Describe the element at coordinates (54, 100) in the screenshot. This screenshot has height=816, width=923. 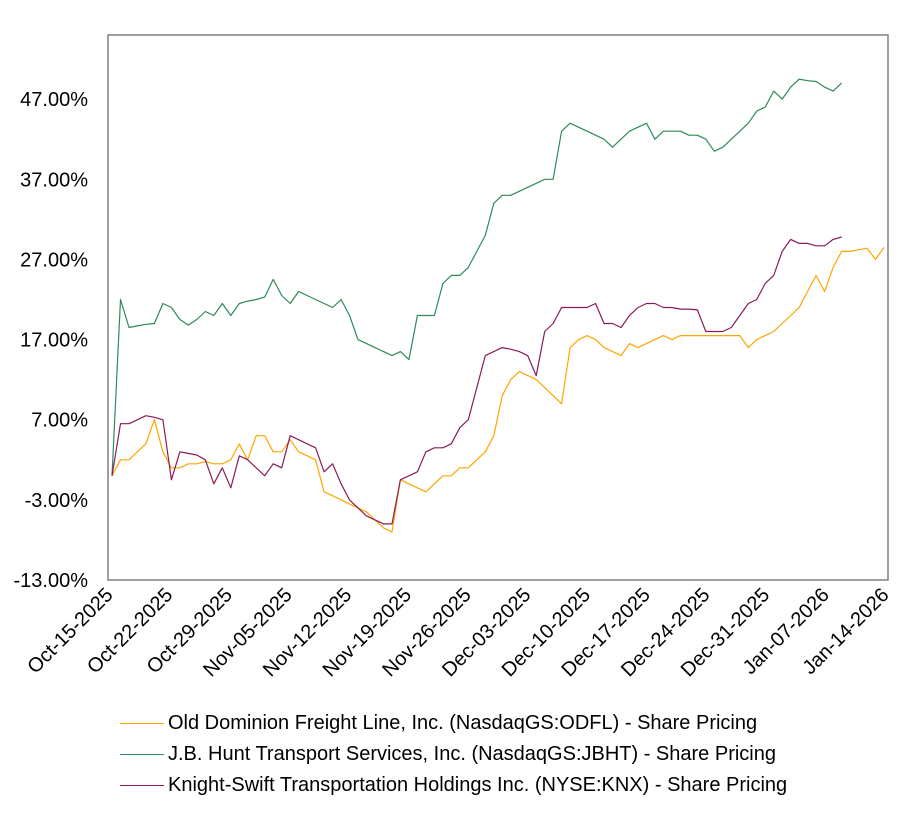
I see `y-tick-label: 47.00%` at that location.